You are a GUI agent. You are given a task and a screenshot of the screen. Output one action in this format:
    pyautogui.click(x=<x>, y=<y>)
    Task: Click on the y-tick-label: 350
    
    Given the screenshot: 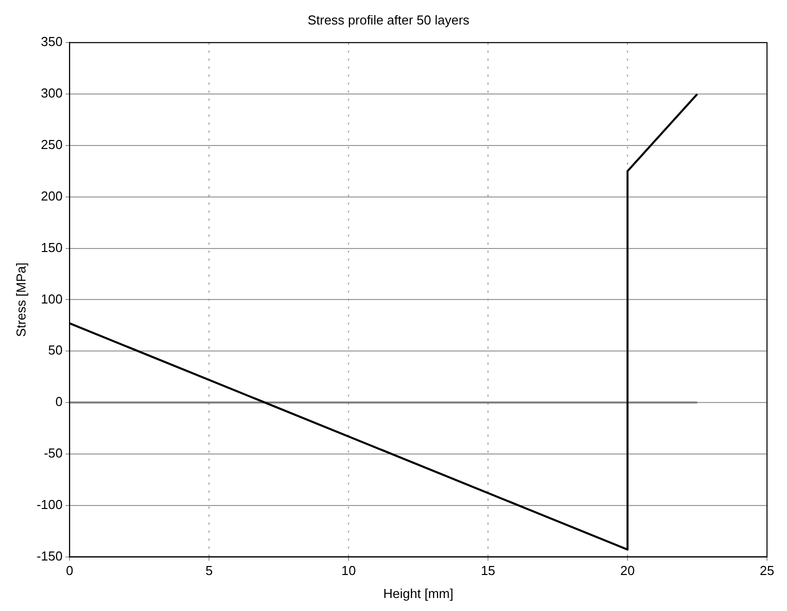 What is the action you would take?
    pyautogui.click(x=51, y=42)
    